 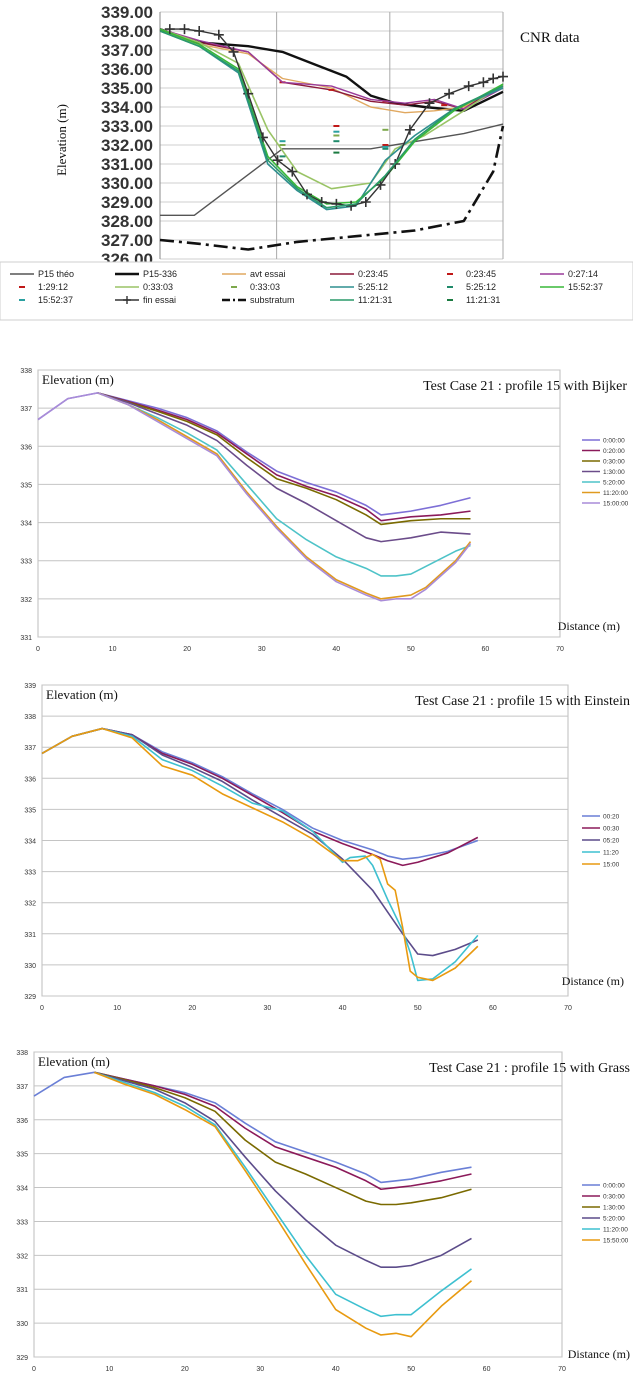 What do you see at coordinates (22, 1189) in the screenshot?
I see `grass-y-tick: 334` at bounding box center [22, 1189].